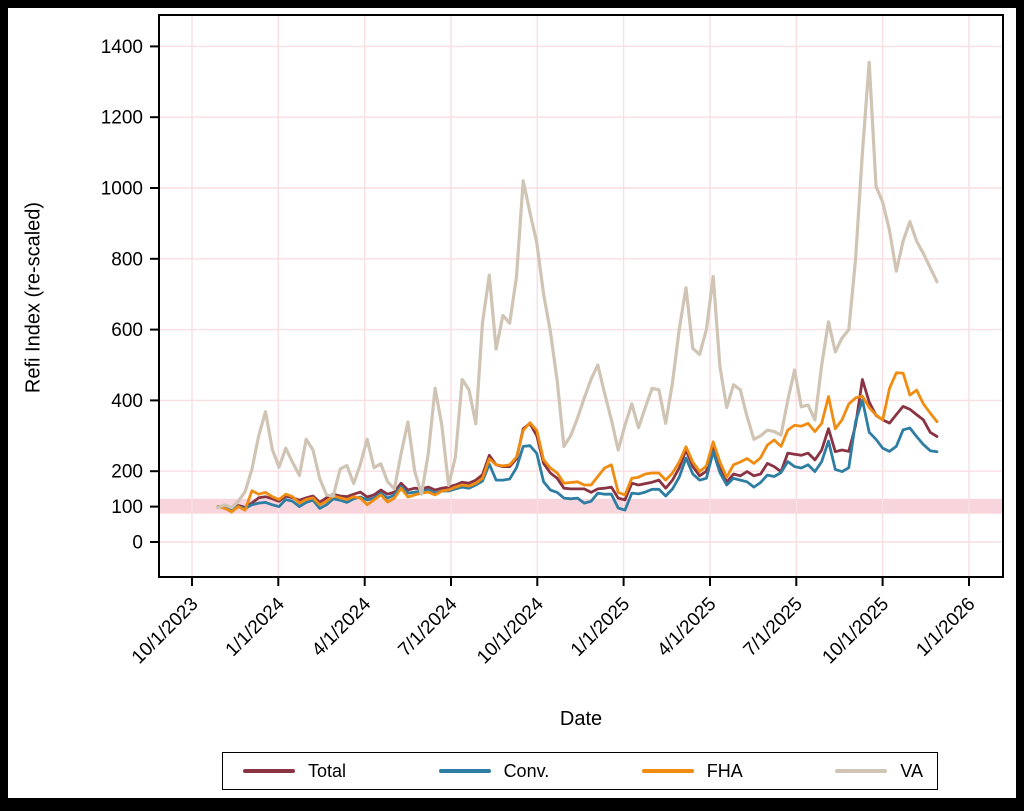 The image size is (1024, 811). Describe the element at coordinates (581, 719) in the screenshot. I see `x-axis-title: Date` at that location.